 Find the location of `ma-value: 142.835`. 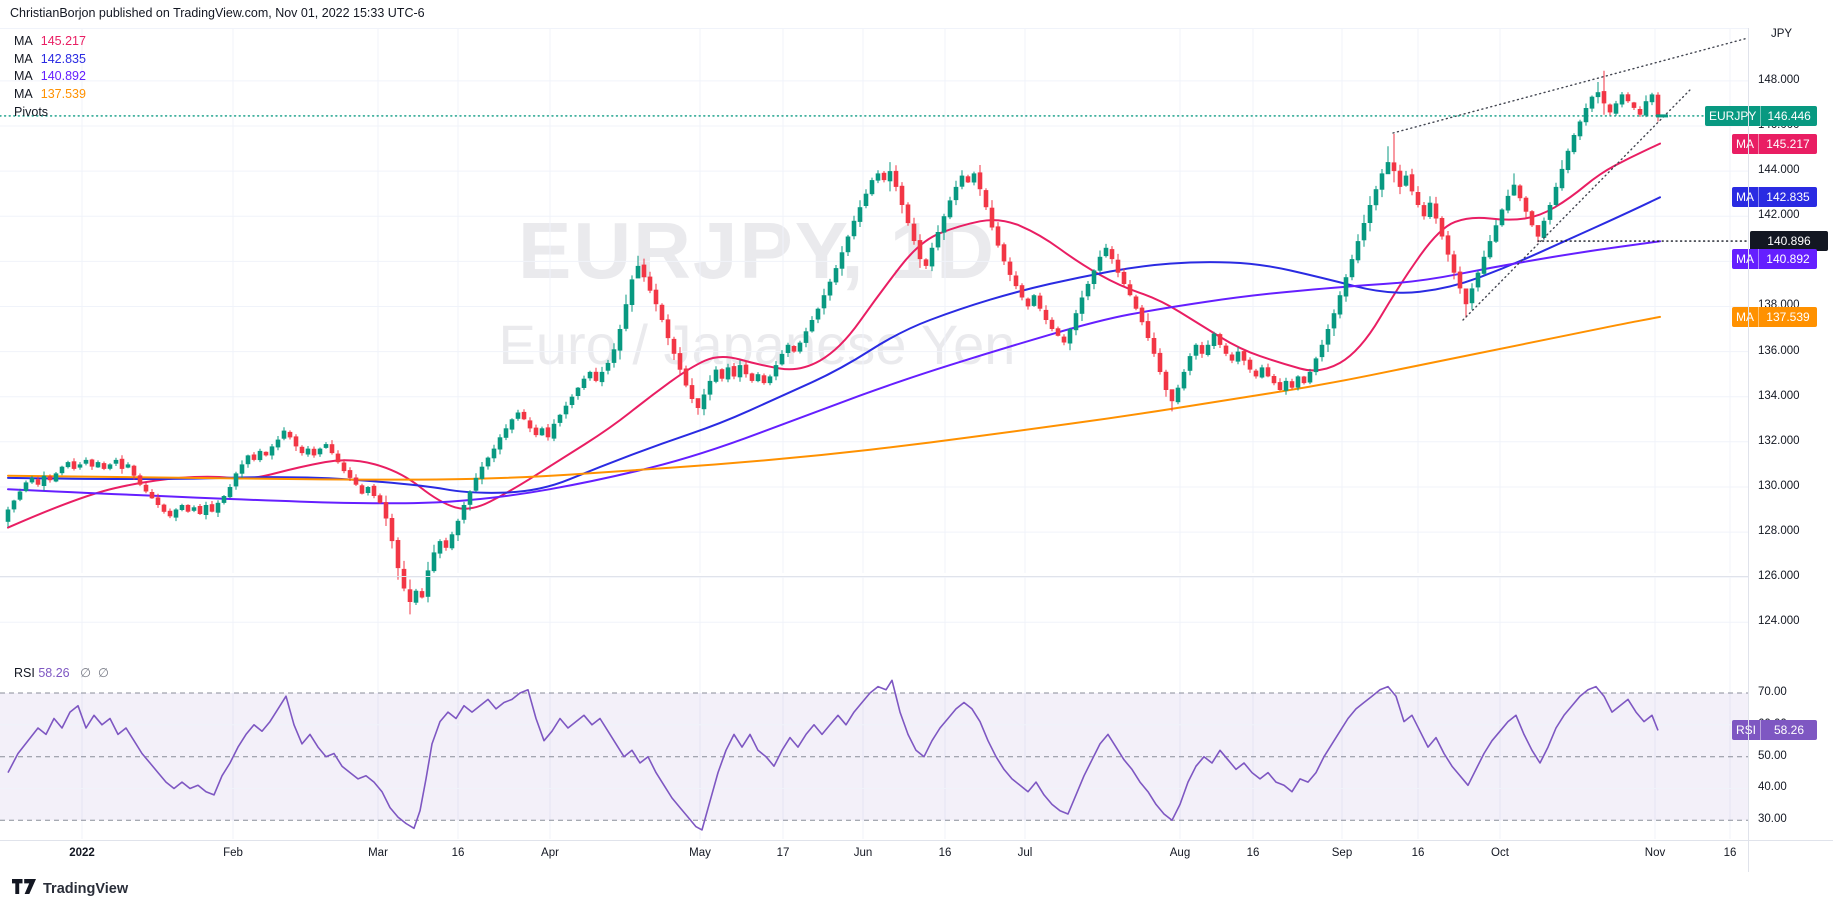

ma-value: 142.835 is located at coordinates (63, 58).